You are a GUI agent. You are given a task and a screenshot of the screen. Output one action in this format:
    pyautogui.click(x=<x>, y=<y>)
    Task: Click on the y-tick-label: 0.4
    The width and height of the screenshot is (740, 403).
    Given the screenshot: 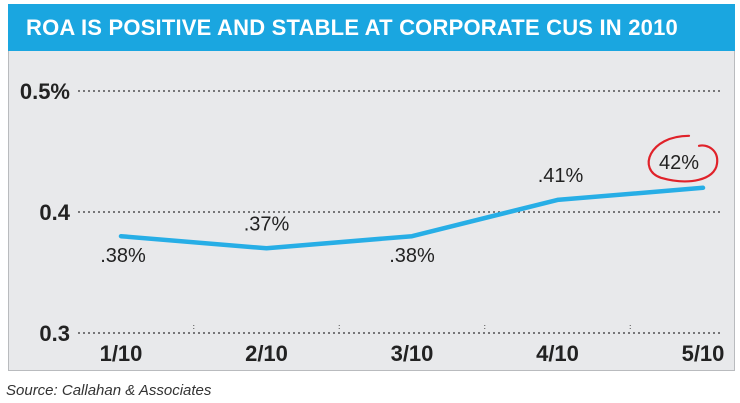 What is the action you would take?
    pyautogui.click(x=54, y=212)
    